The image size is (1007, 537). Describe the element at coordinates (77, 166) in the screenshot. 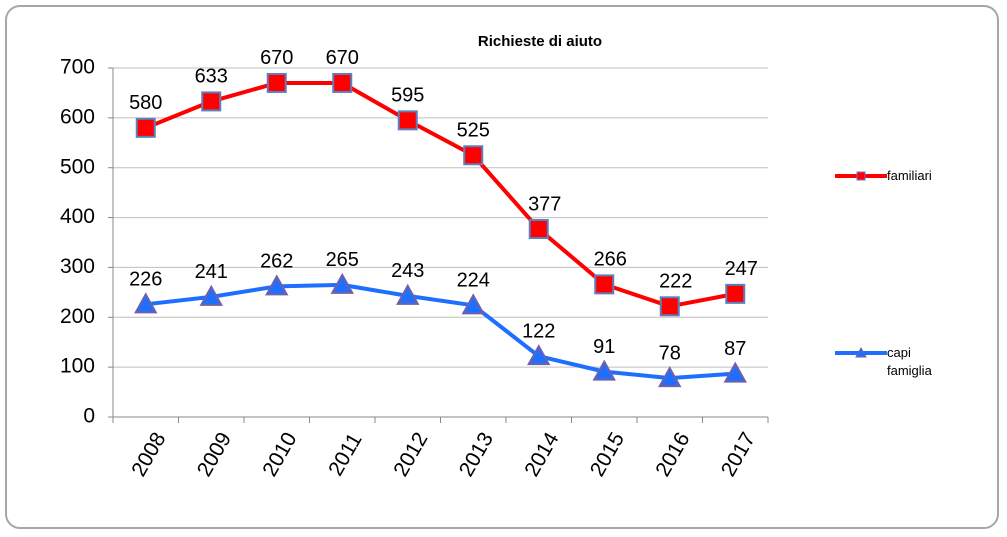

I see `y-tick-label: 500` at that location.